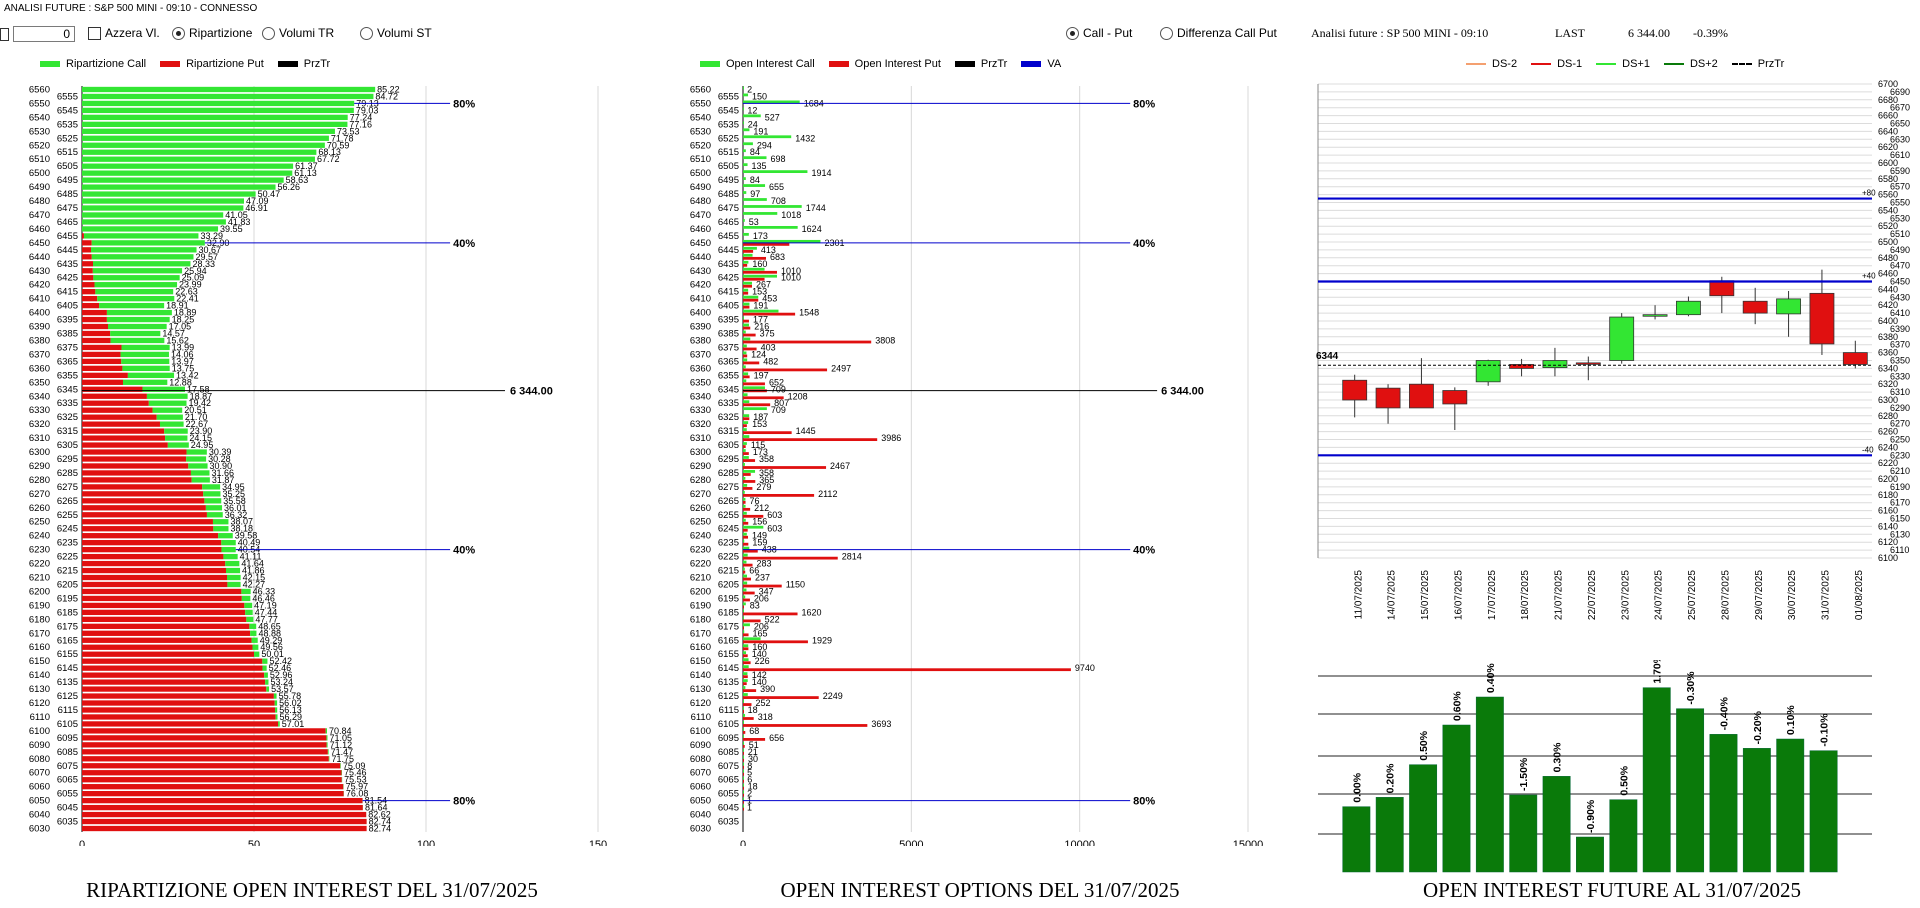  Describe the element at coordinates (212, 33) in the screenshot. I see `ripartizione-radio-group: Ripartizione` at that location.